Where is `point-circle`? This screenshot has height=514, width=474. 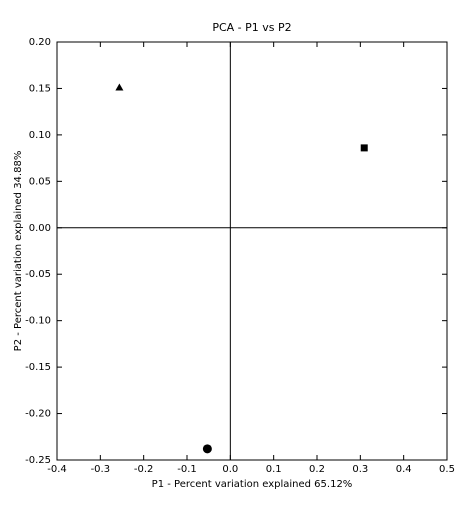
point-circle is located at coordinates (207, 449).